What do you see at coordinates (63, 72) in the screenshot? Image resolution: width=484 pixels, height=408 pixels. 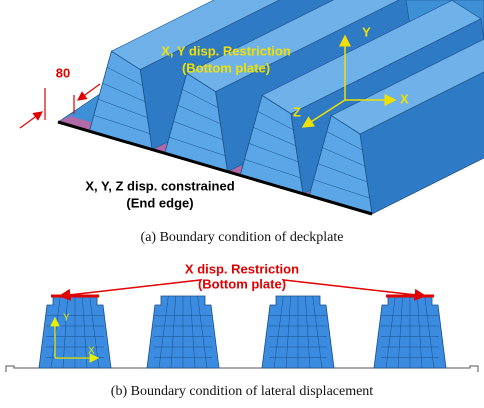 I see `dimension-label: 80` at bounding box center [63, 72].